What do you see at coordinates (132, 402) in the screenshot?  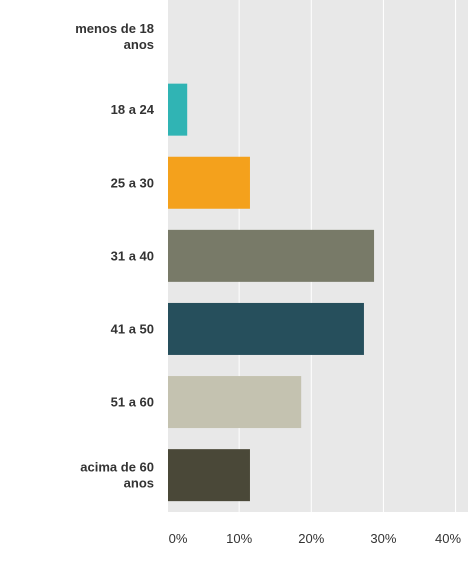 I see `category-label: 51 a 60` at bounding box center [132, 402].